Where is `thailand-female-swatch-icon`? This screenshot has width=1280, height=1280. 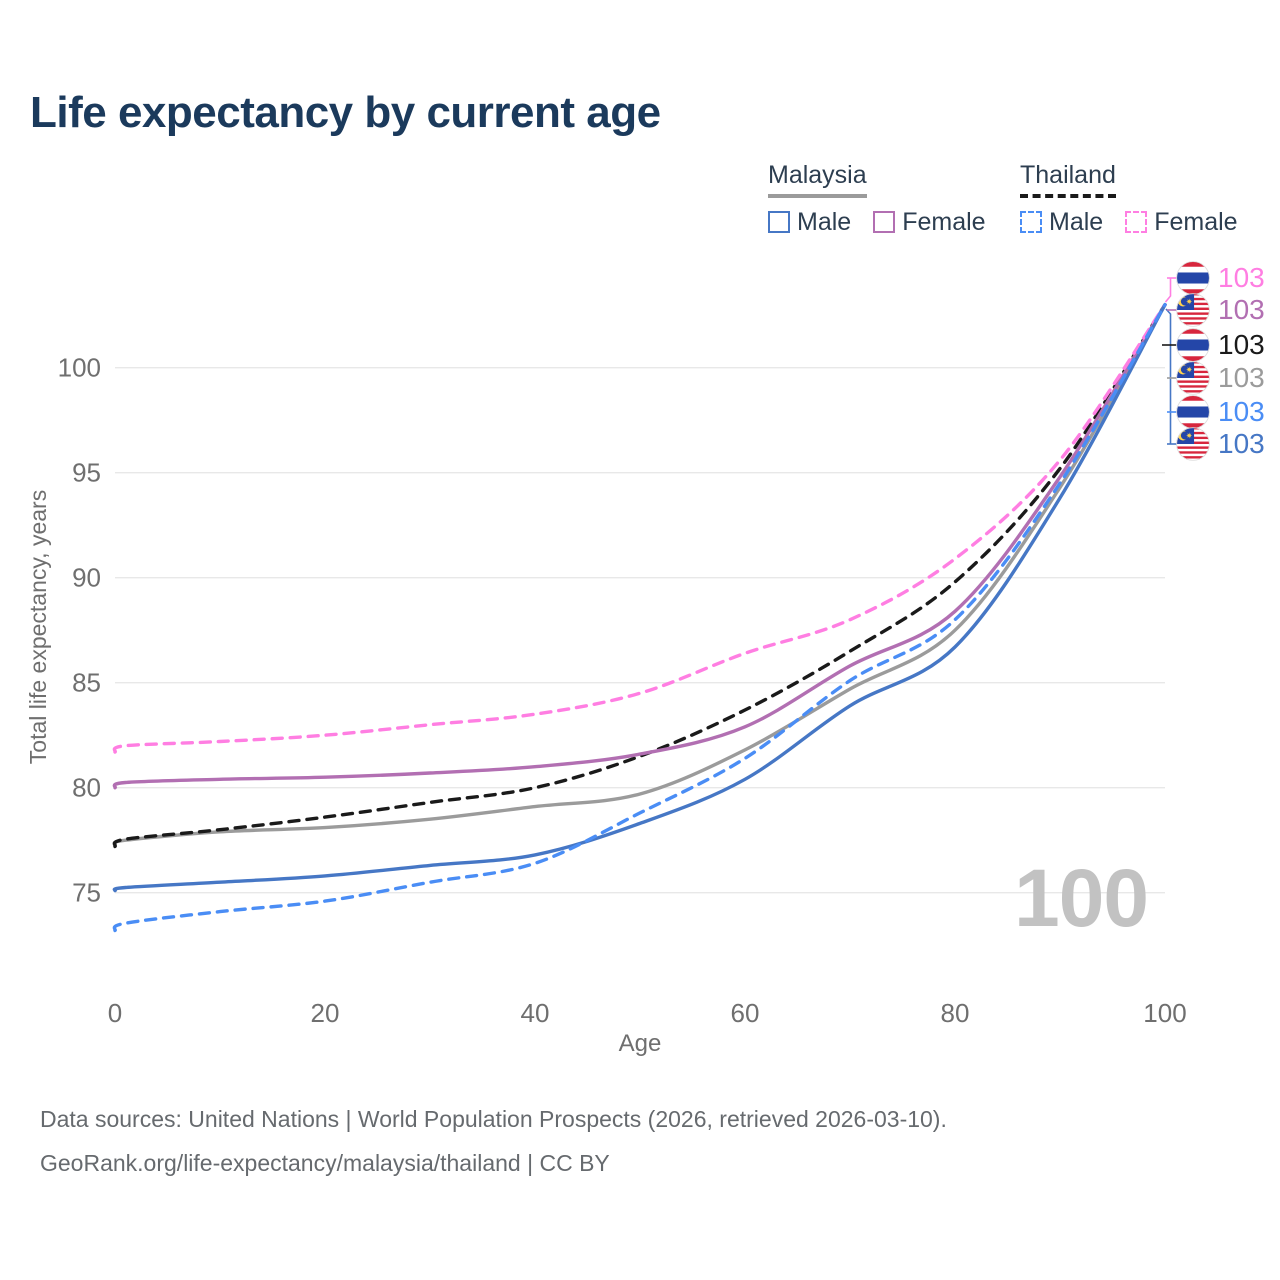 thailand-female-swatch-icon is located at coordinates (1136, 222).